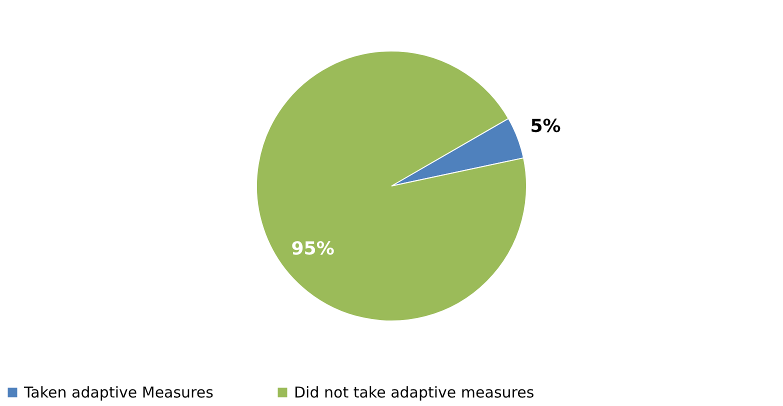  I want to click on legend-label: Did not take adaptive measures, so click(414, 393).